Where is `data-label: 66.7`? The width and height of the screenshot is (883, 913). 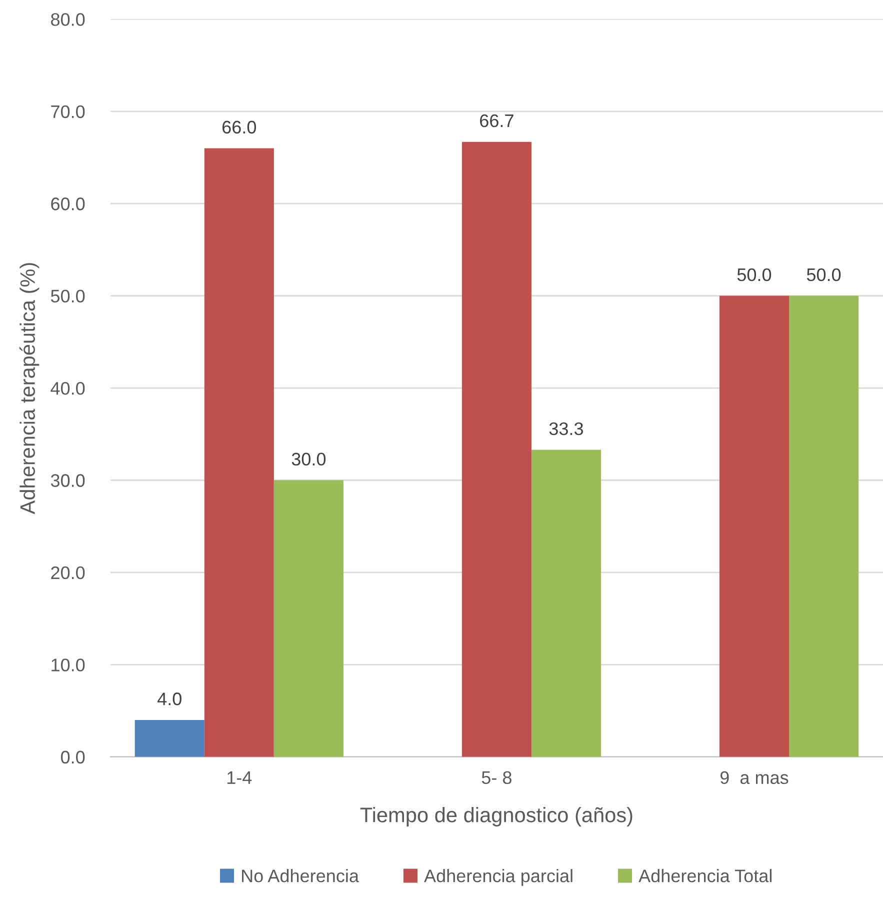
data-label: 66.7 is located at coordinates (497, 121).